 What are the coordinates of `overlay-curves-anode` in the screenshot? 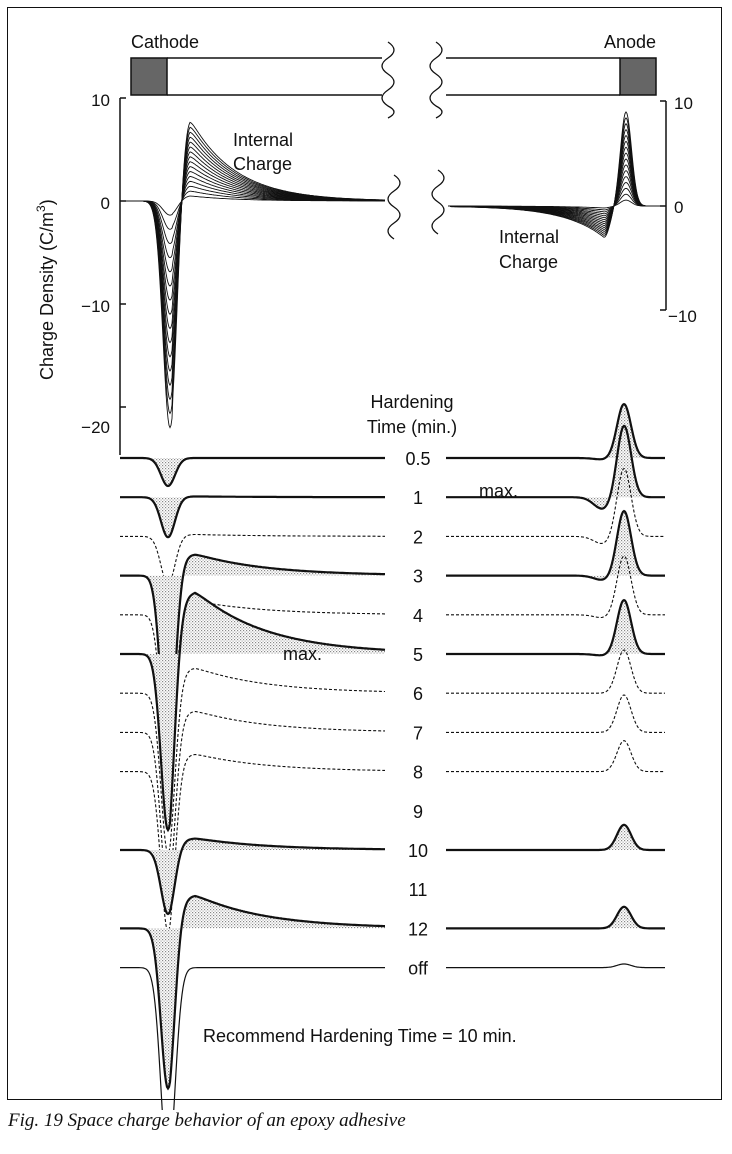 It's located at (555, 174).